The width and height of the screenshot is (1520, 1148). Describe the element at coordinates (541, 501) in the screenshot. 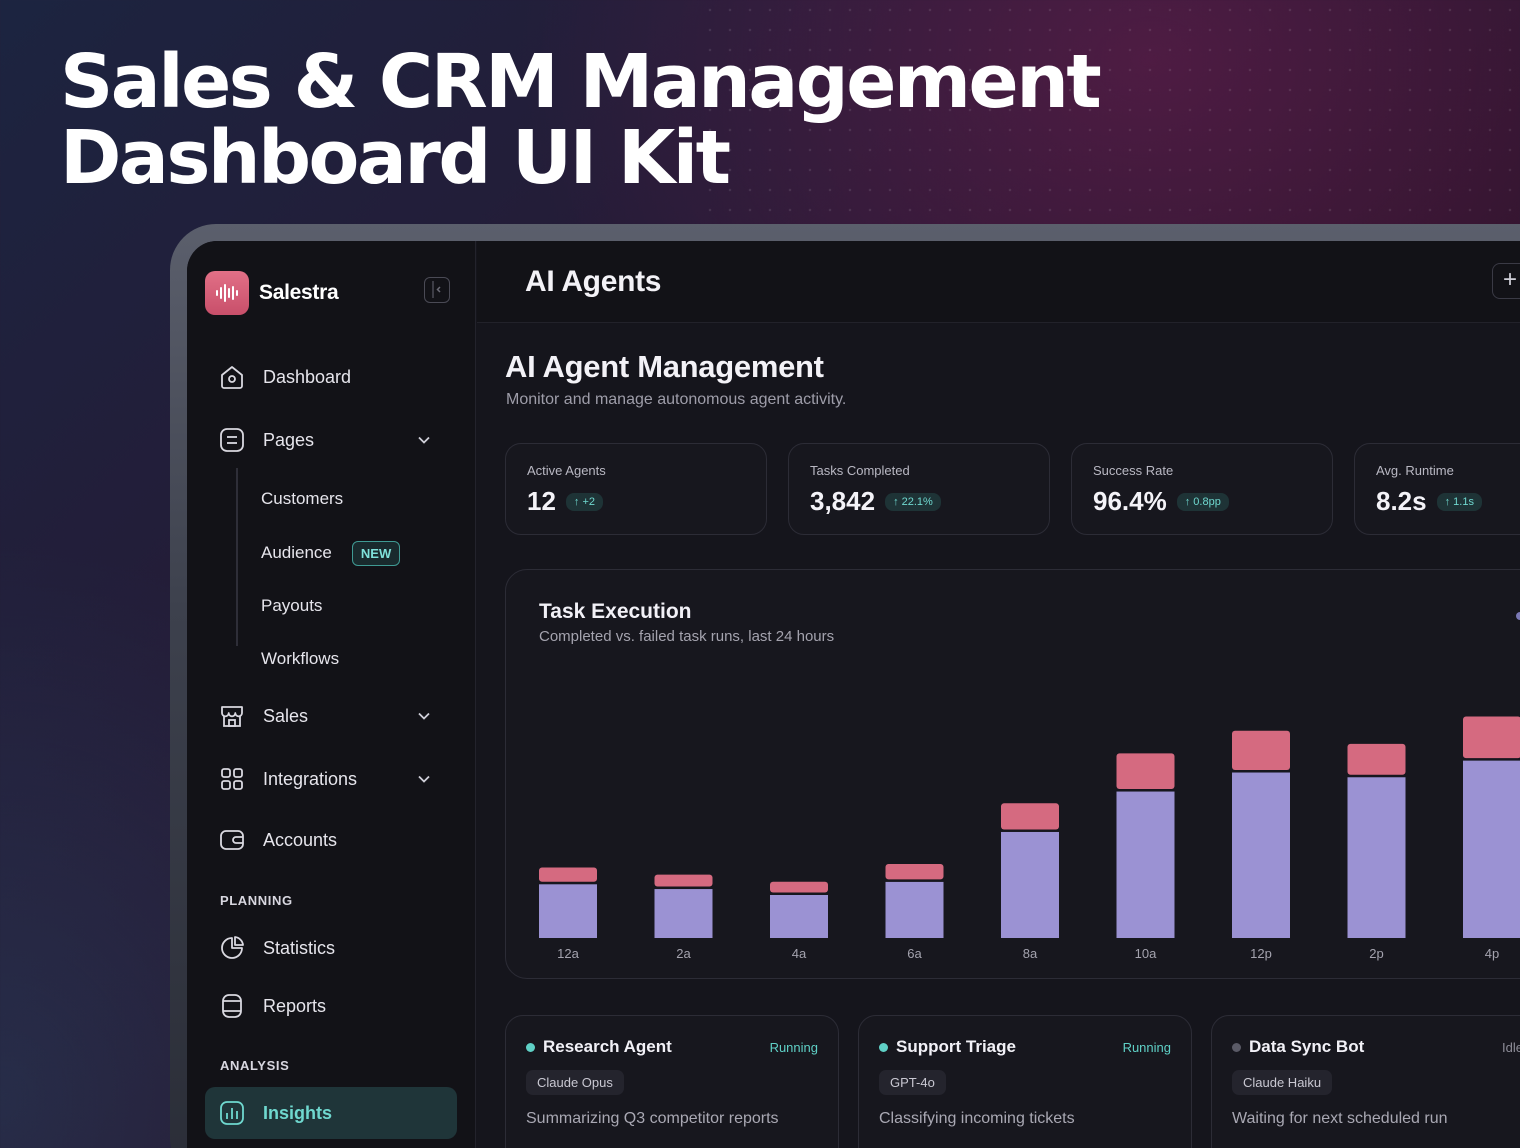

I see `stat-value: 12` at that location.